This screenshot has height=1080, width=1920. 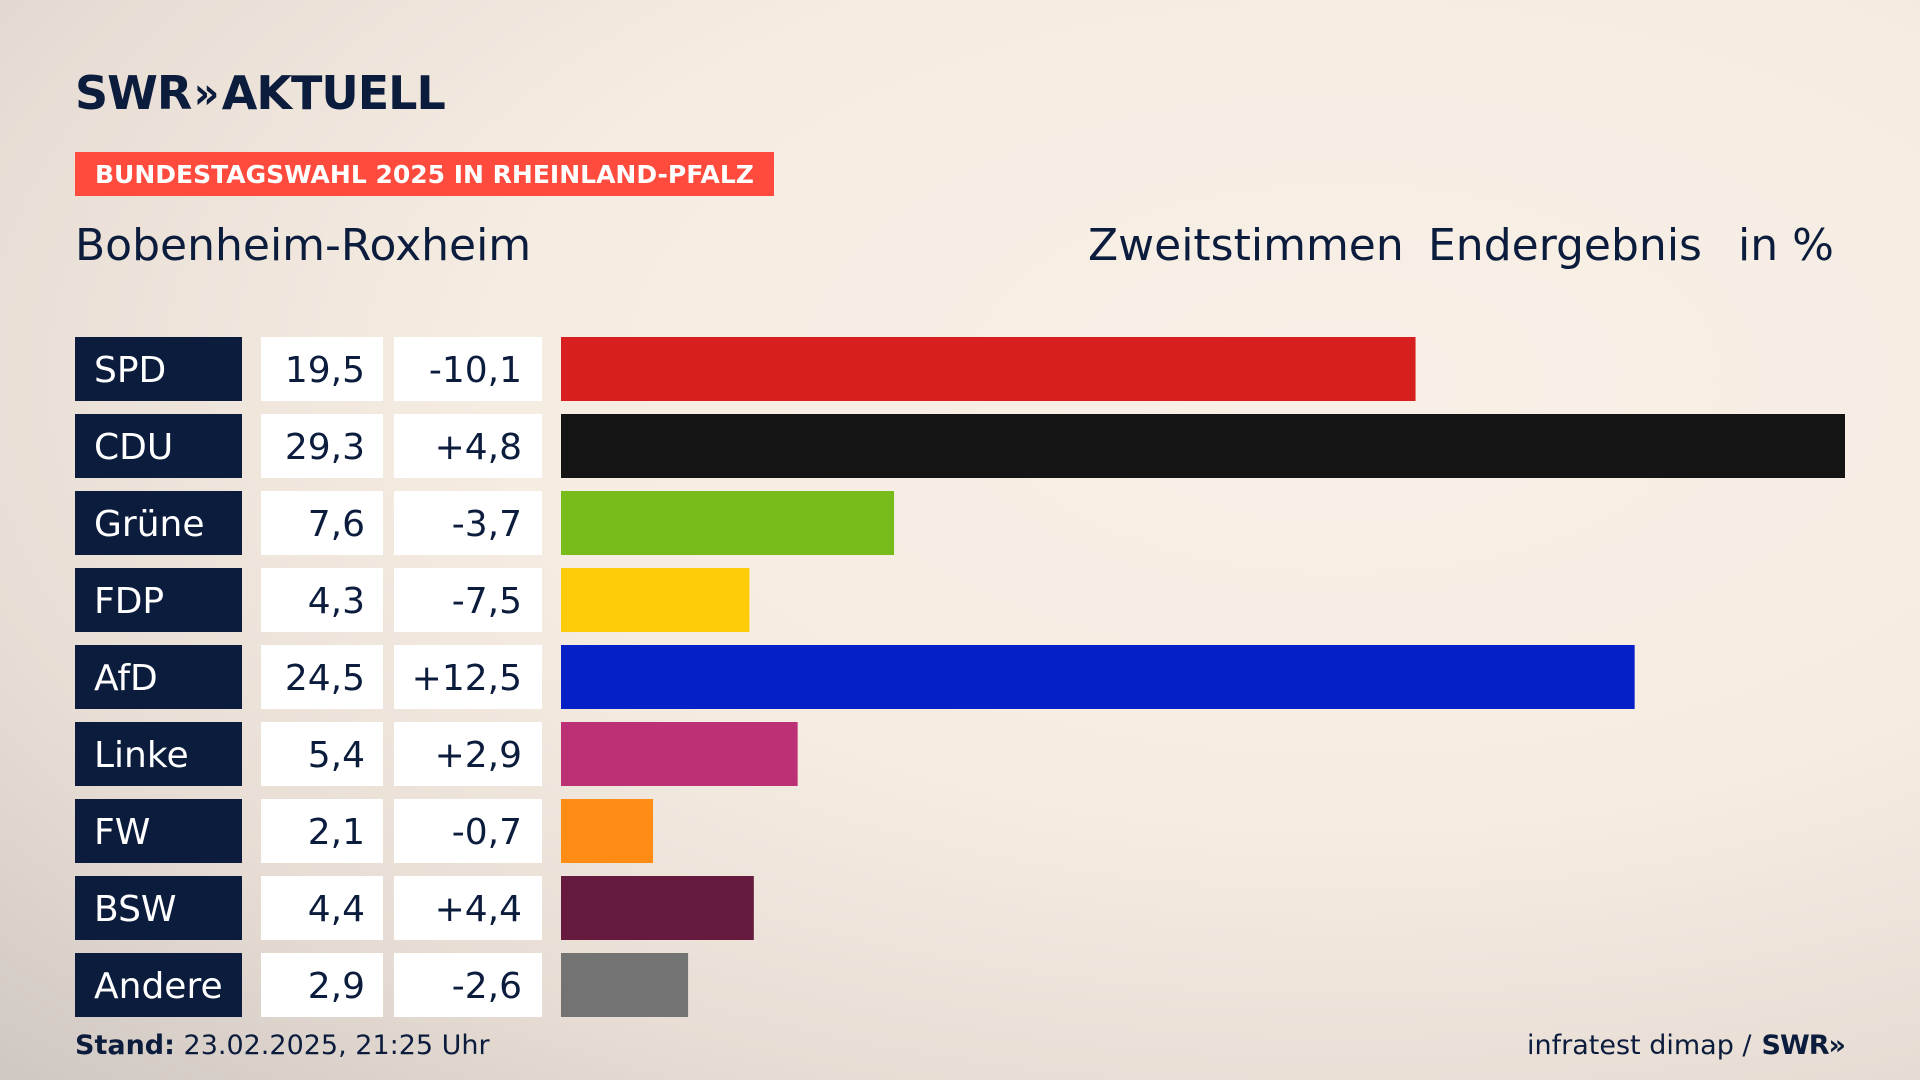 I want to click on swr-aktuell-logo: SWR » AKTUELL, so click(x=260, y=93).